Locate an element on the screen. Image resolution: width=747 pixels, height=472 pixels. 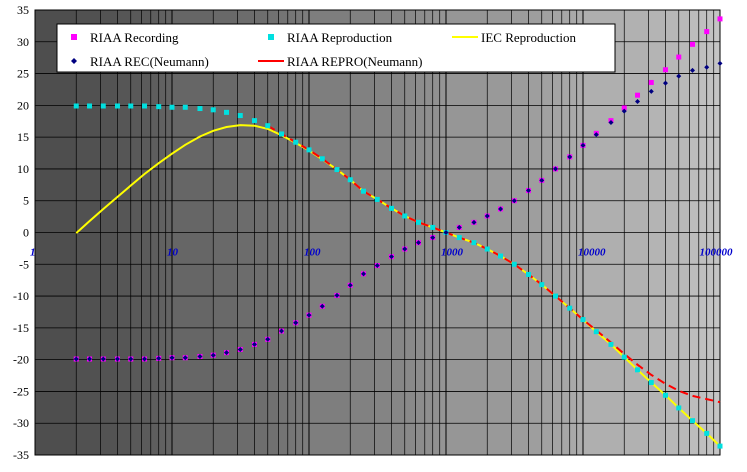
legend-label: IEC Reproduction is located at coordinates (528, 37).